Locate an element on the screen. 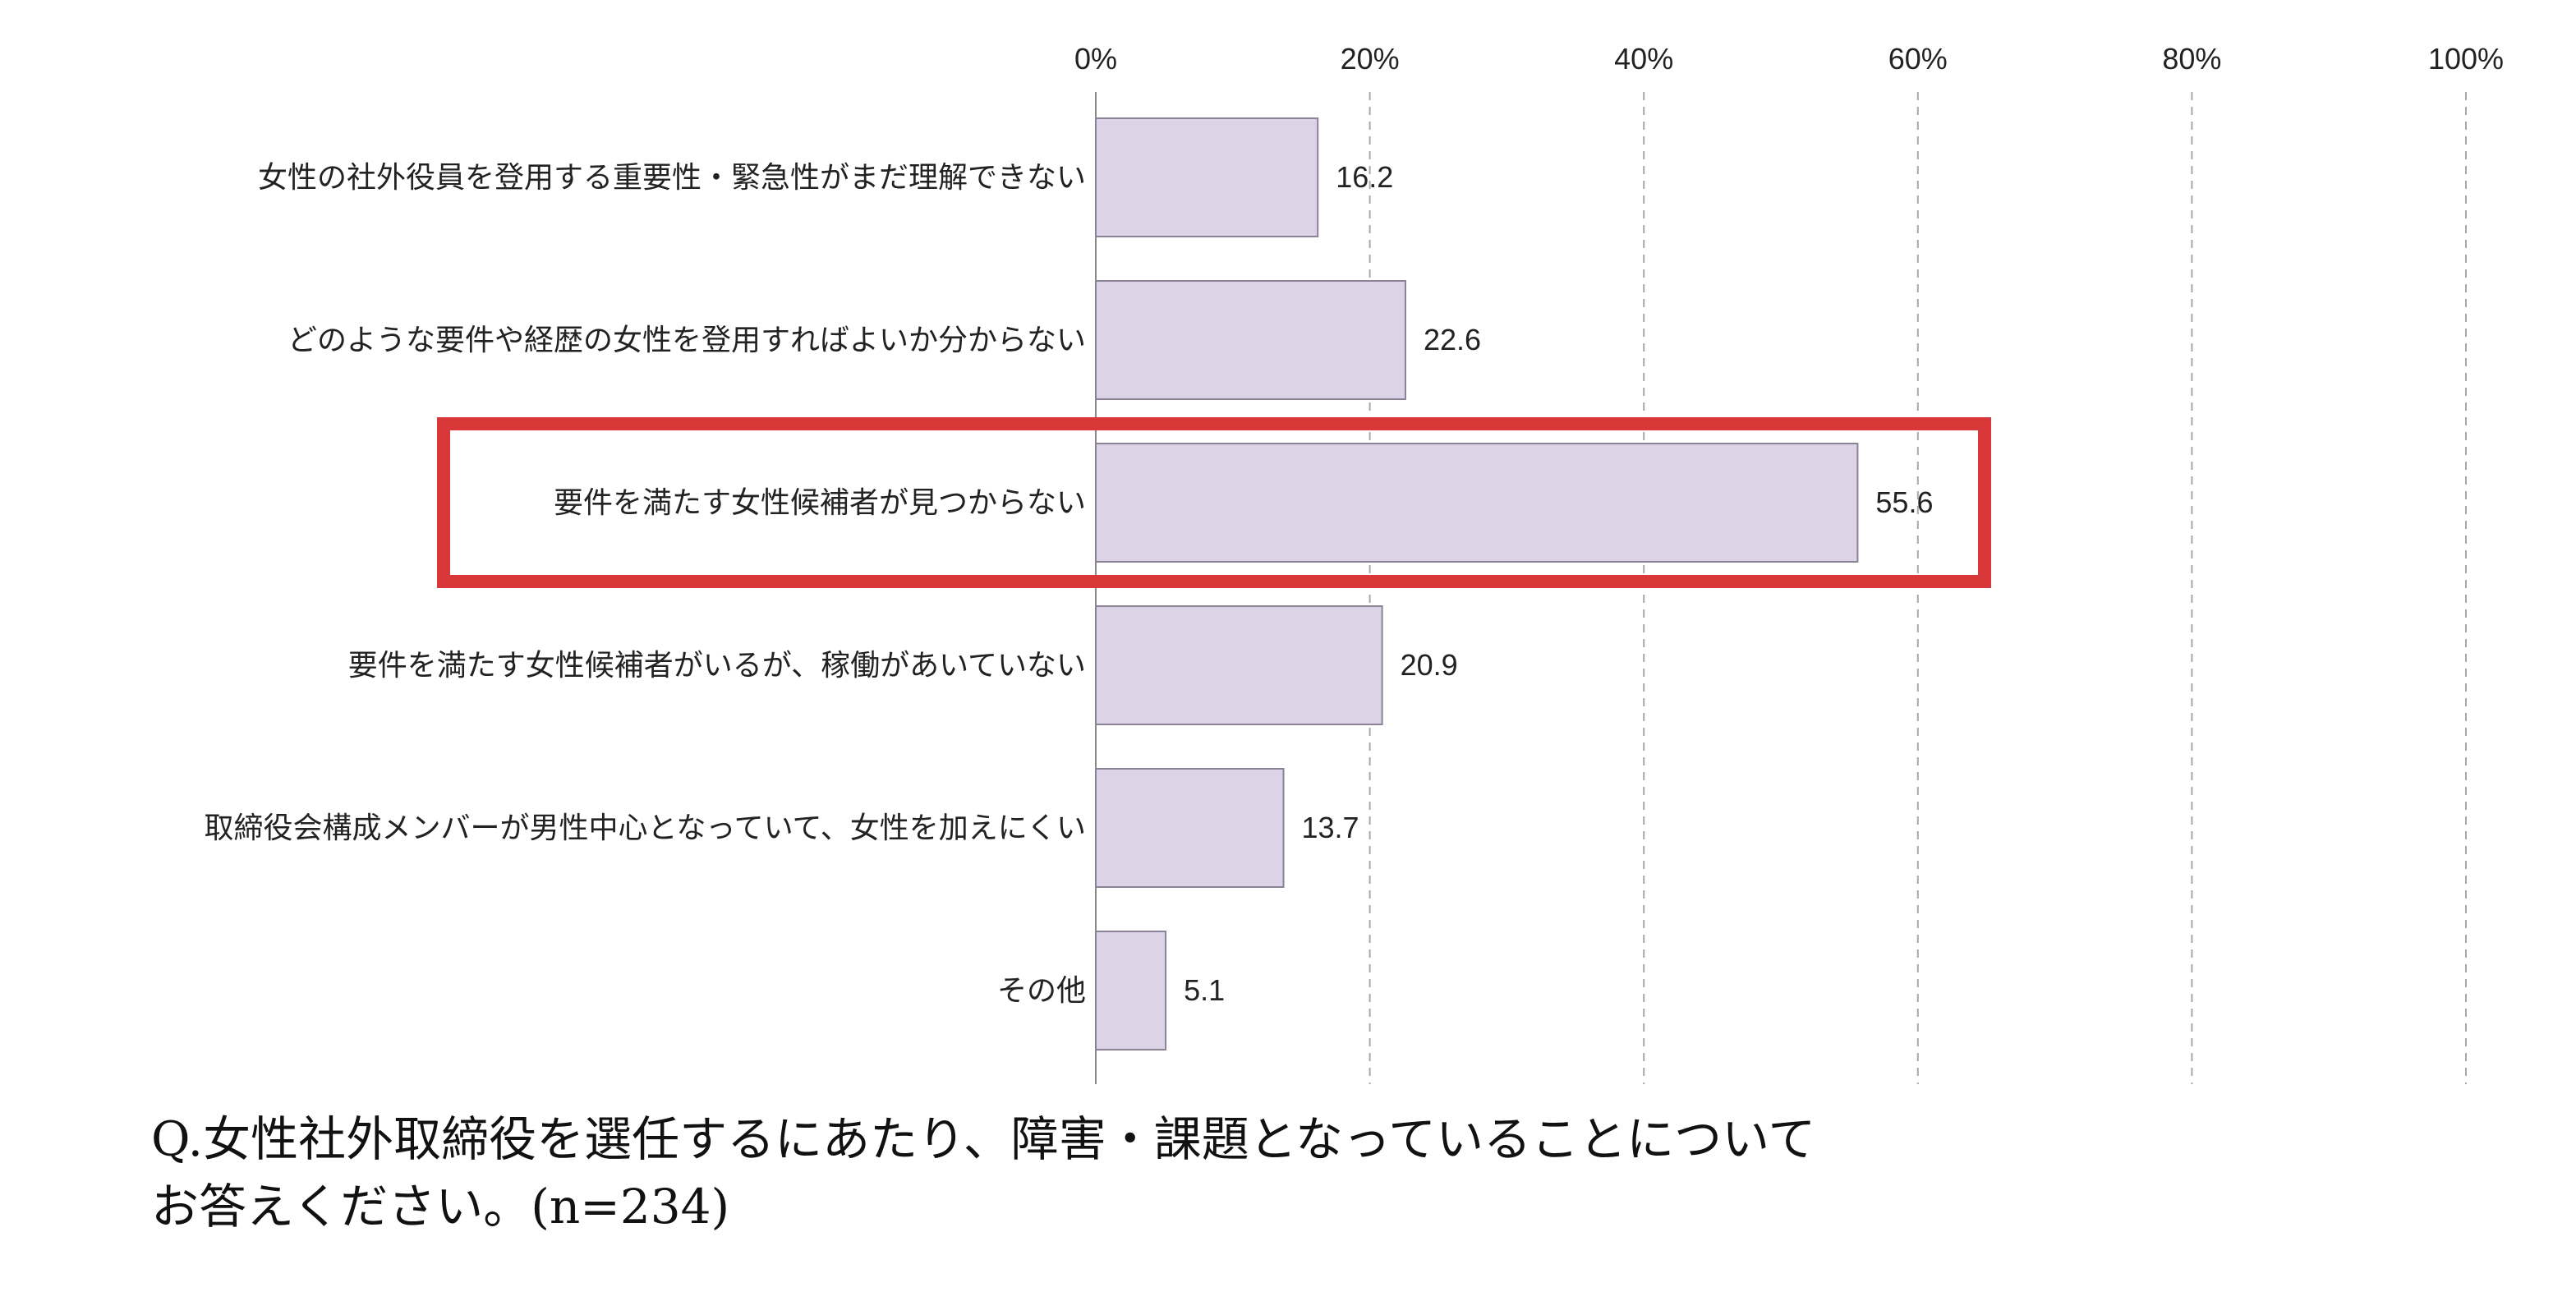  category-label: 要件を満たす女性候補者がいるが、稼働があいていない is located at coordinates (717, 666).